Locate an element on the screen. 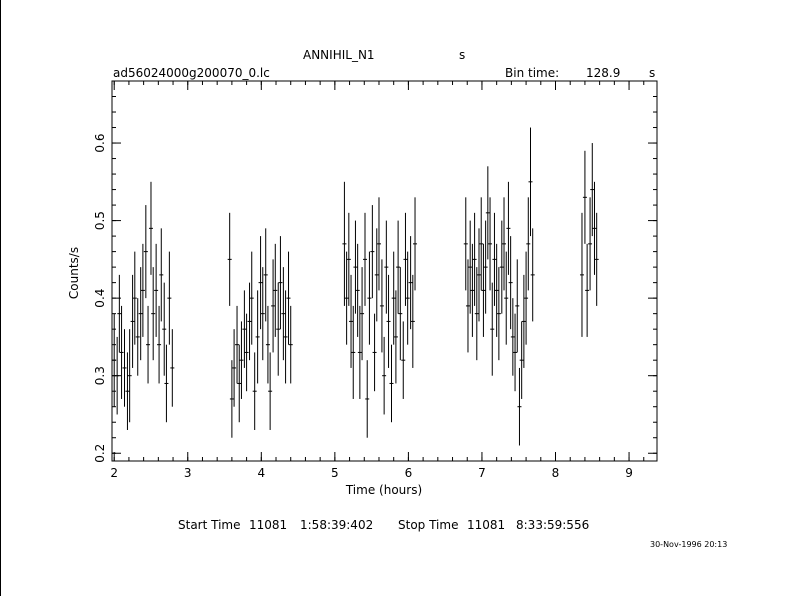 Image resolution: width=790 pixels, height=596 pixels. window-left-edge is located at coordinates (0, 298).